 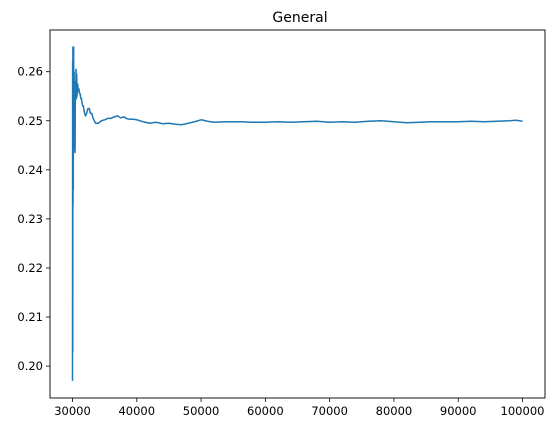 I want to click on x-tick-label: 80000, so click(x=394, y=411).